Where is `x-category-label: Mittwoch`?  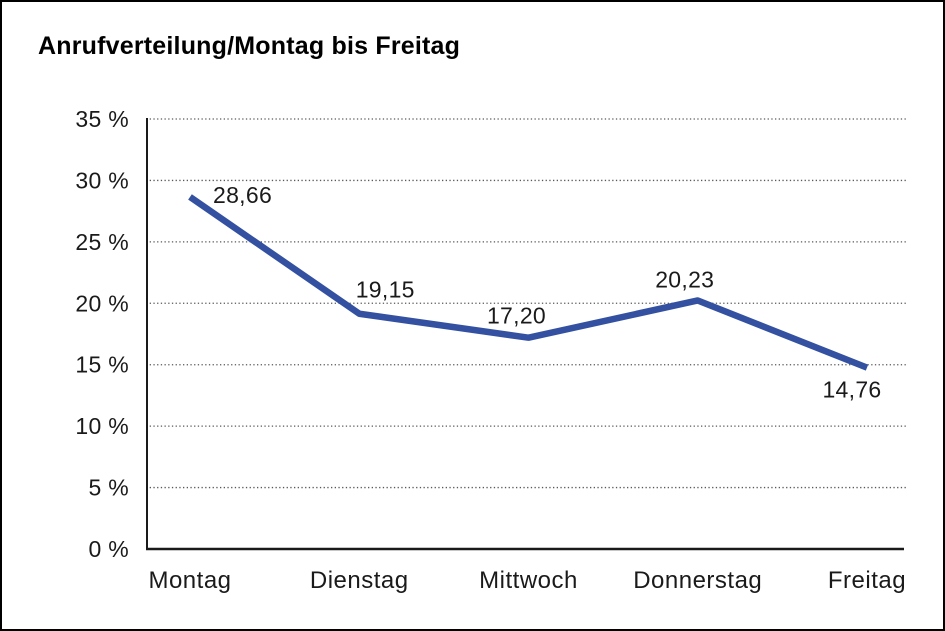 x-category-label: Mittwoch is located at coordinates (528, 580).